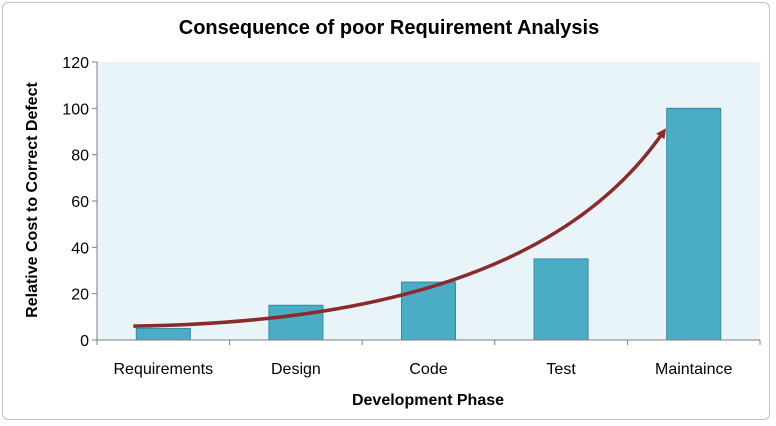 This screenshot has height=426, width=776. What do you see at coordinates (389, 28) in the screenshot?
I see `chart-title: Consequence of poor Requirement Analysis` at bounding box center [389, 28].